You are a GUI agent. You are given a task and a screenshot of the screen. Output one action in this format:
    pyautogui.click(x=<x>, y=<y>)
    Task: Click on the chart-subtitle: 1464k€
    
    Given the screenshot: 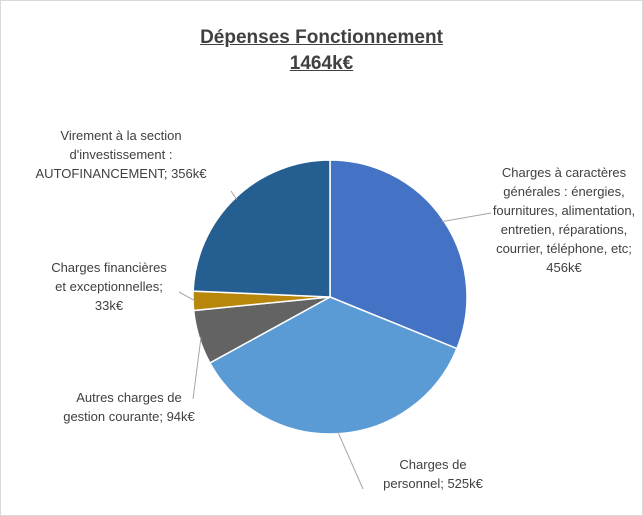 What is the action you would take?
    pyautogui.click(x=321, y=63)
    